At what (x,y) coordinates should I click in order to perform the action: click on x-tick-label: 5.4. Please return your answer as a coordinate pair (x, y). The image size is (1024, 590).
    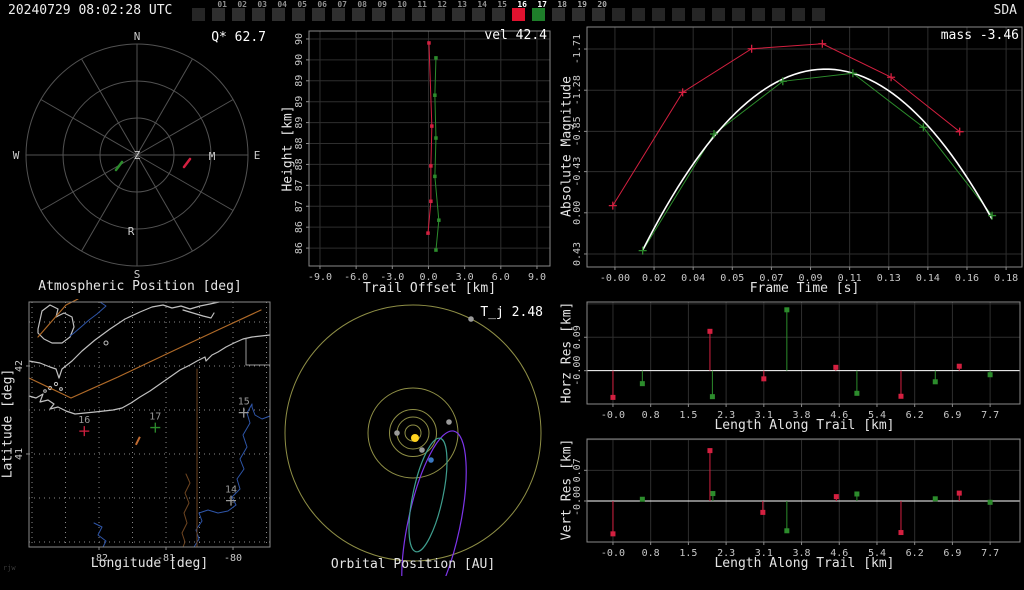
    Looking at the image, I should click on (877, 415).